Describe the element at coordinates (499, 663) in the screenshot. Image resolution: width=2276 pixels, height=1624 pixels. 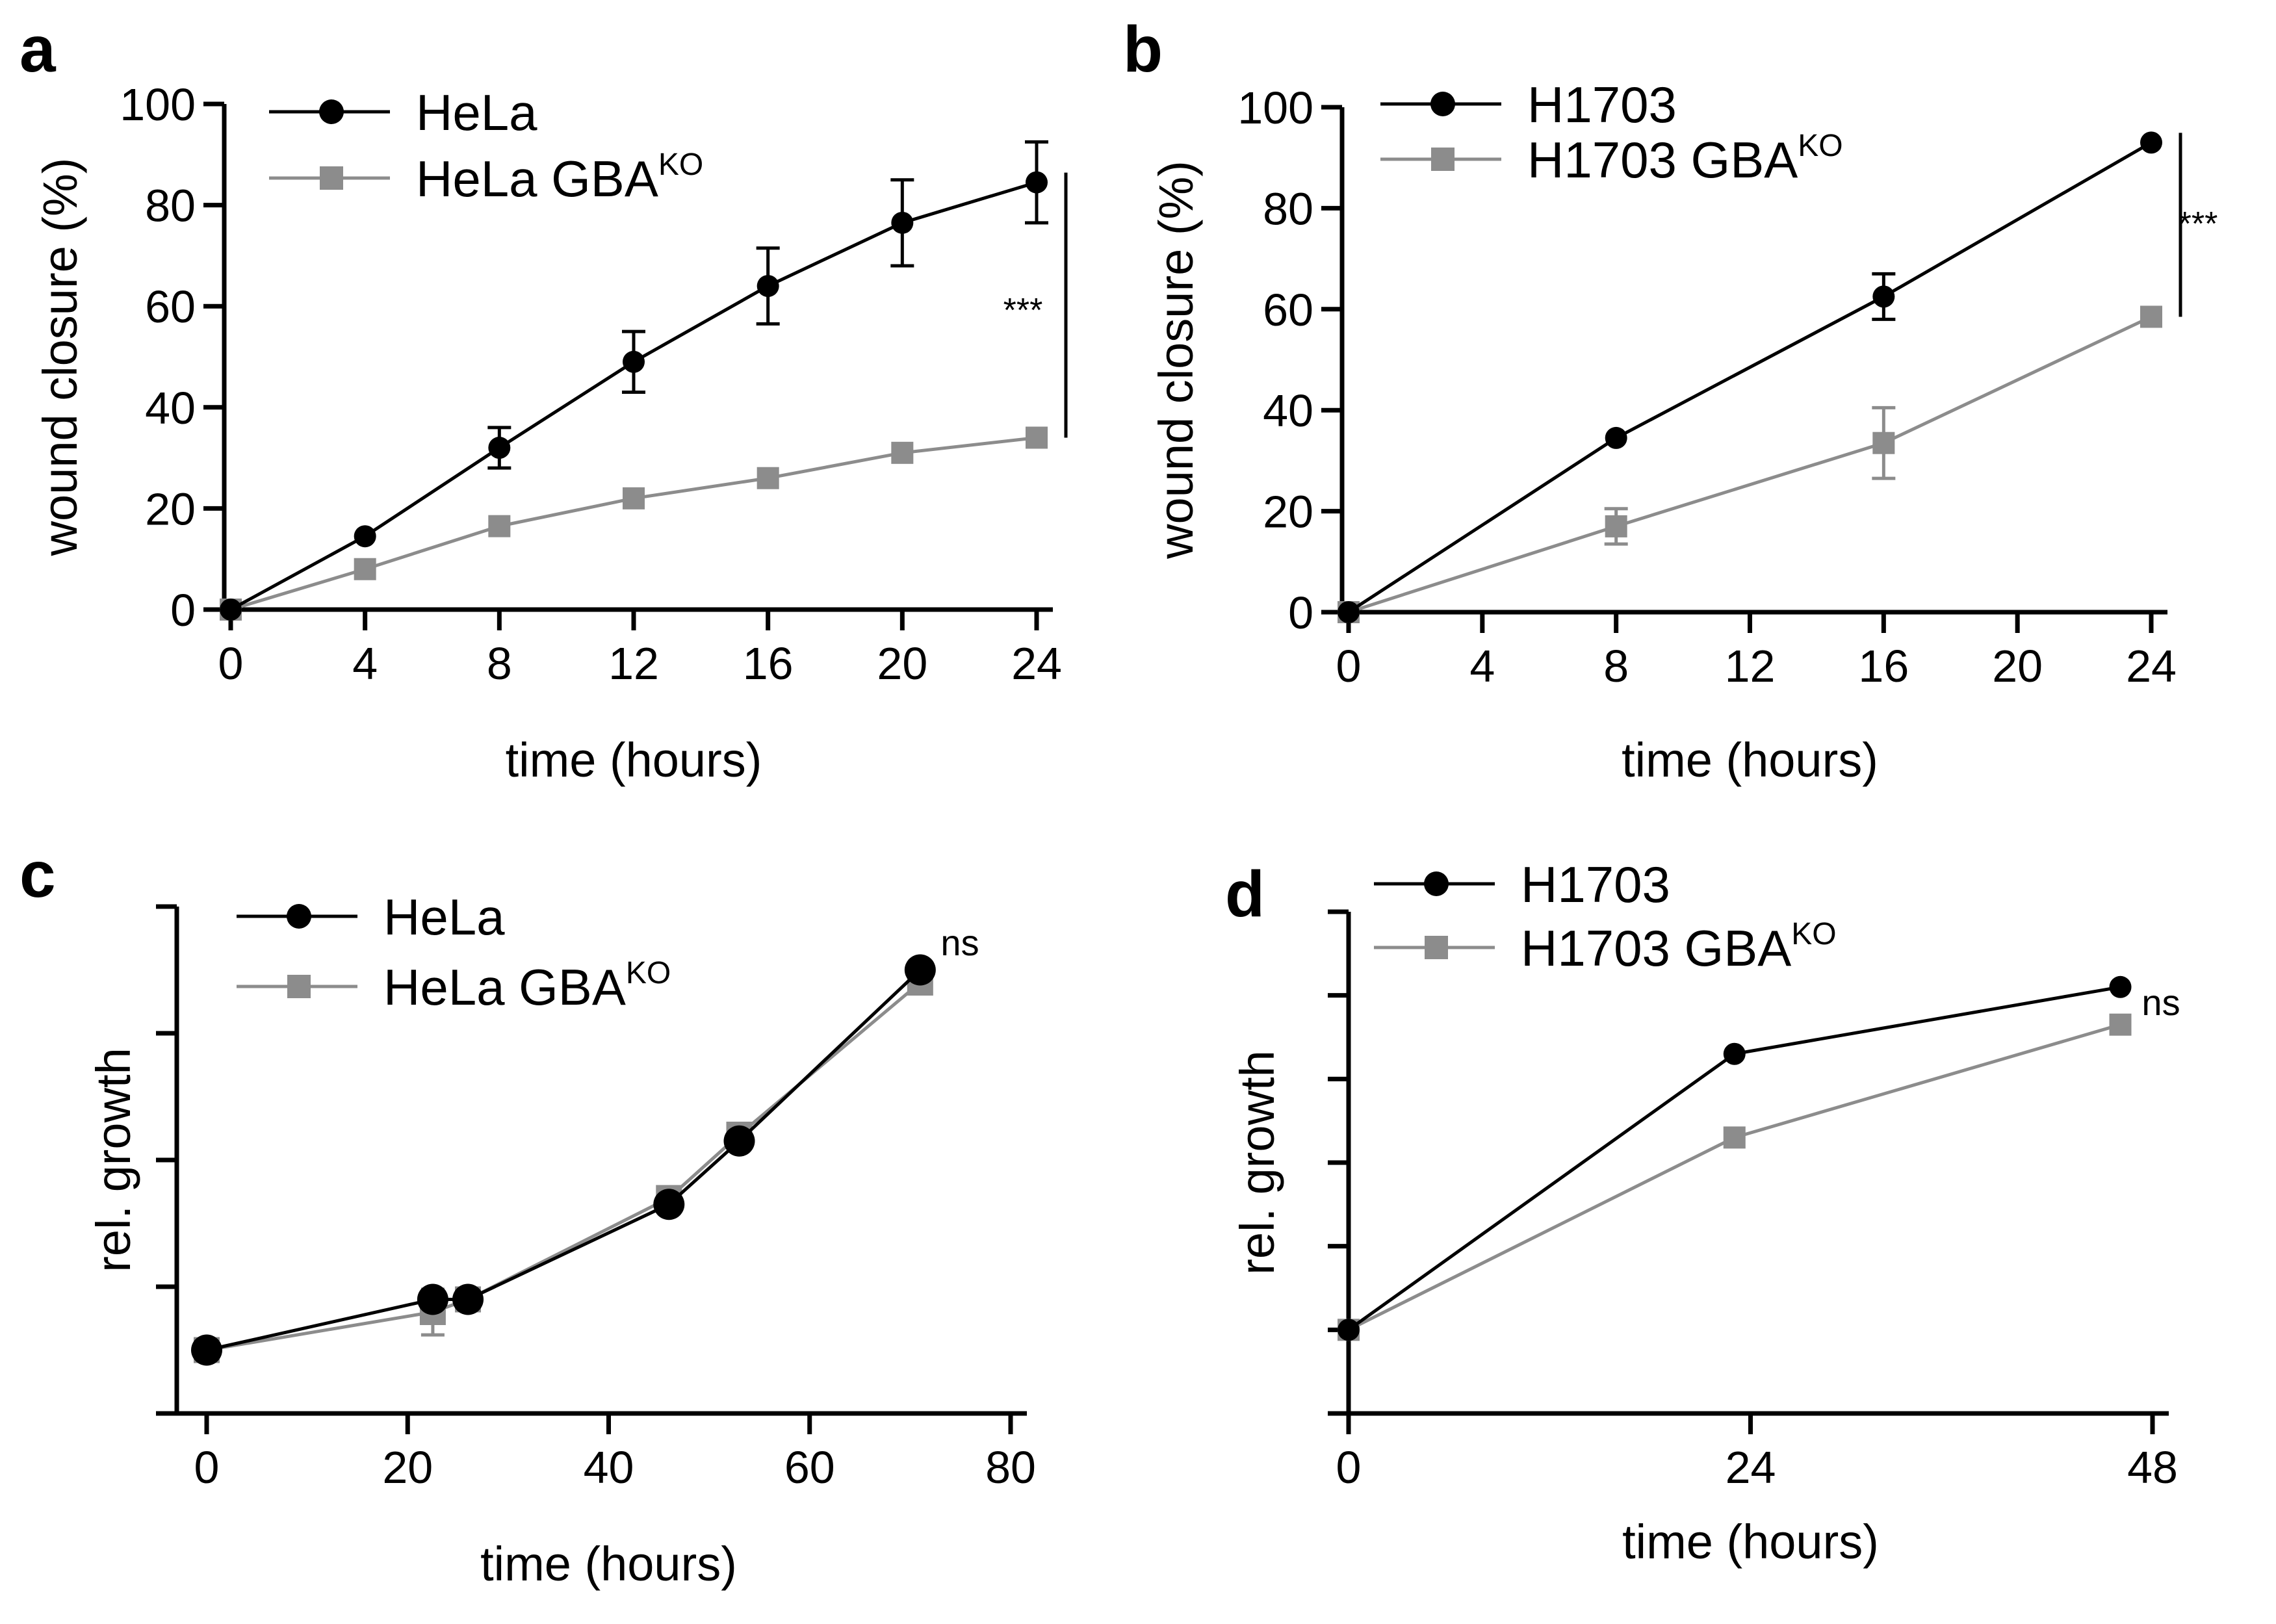
I see `x-tick-label: 8` at that location.